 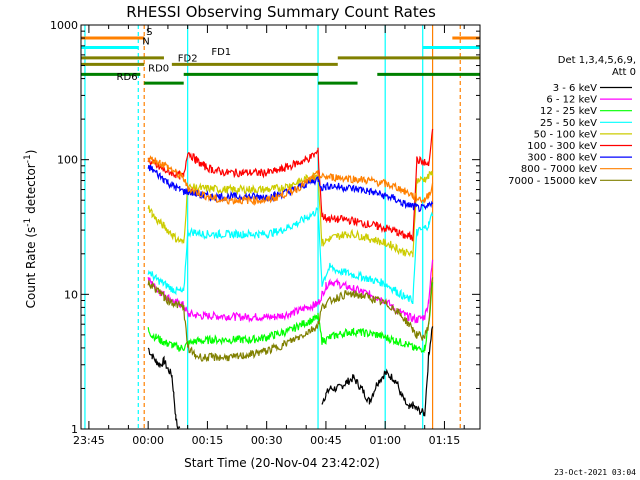 I want to click on y-axis-label: Count Rate (s-1 detector-1), so click(x=30, y=229).